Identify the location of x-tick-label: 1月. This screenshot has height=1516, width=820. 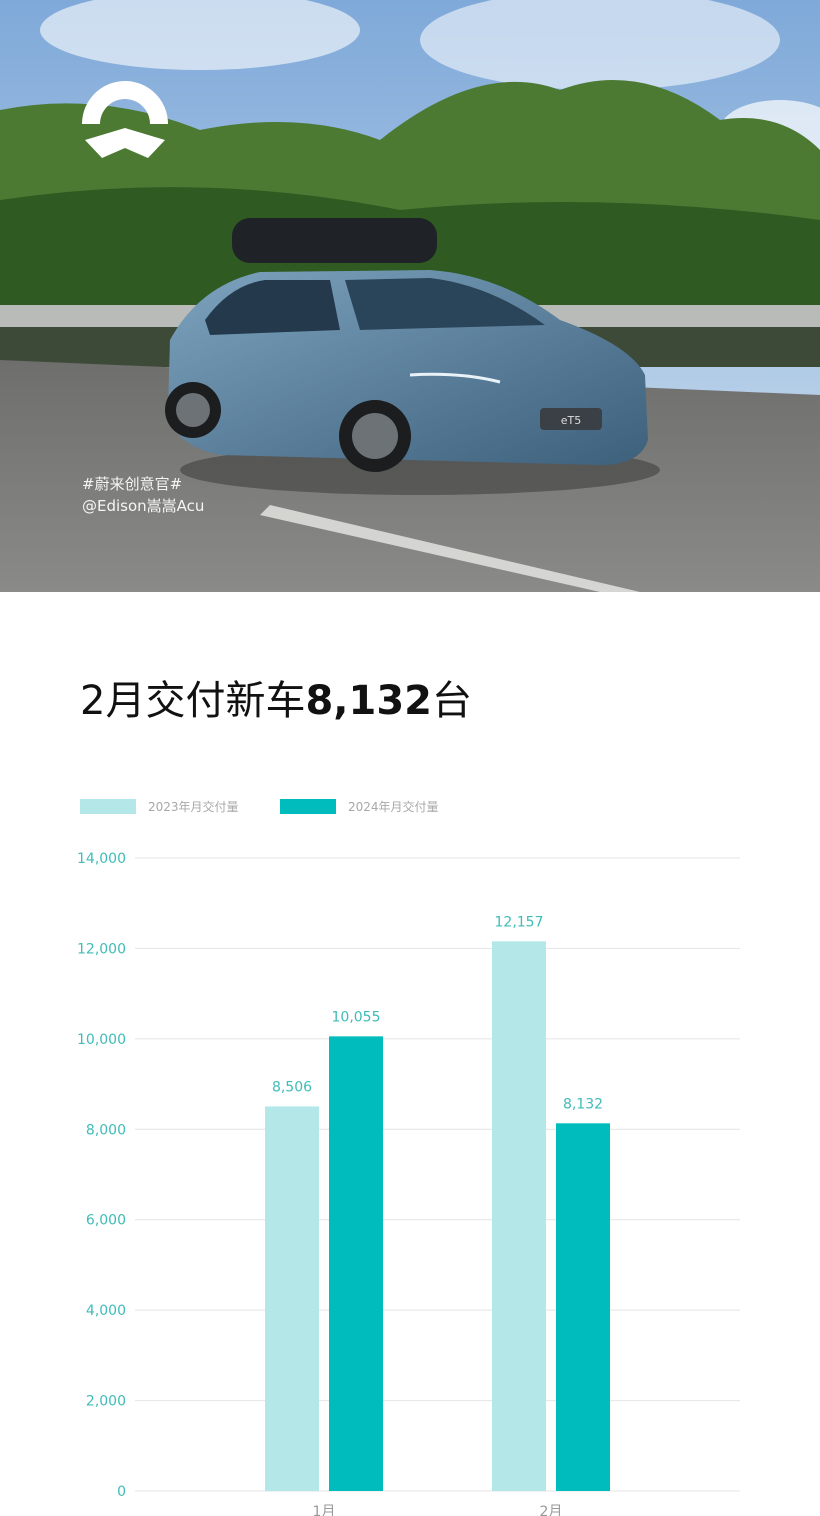
(324, 1510).